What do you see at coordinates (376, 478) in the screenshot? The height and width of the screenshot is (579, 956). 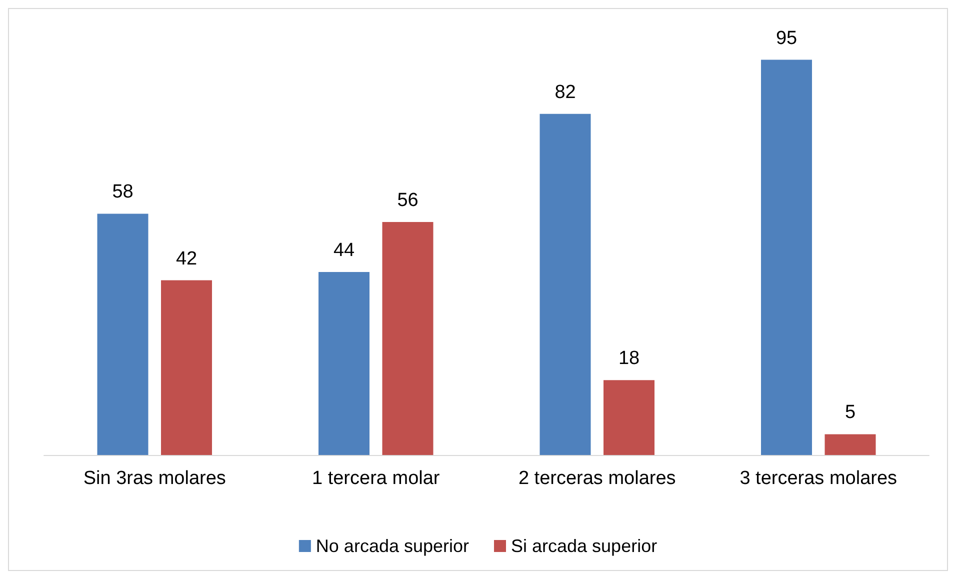 I see `x-tick-label: 1 tercera molar` at bounding box center [376, 478].